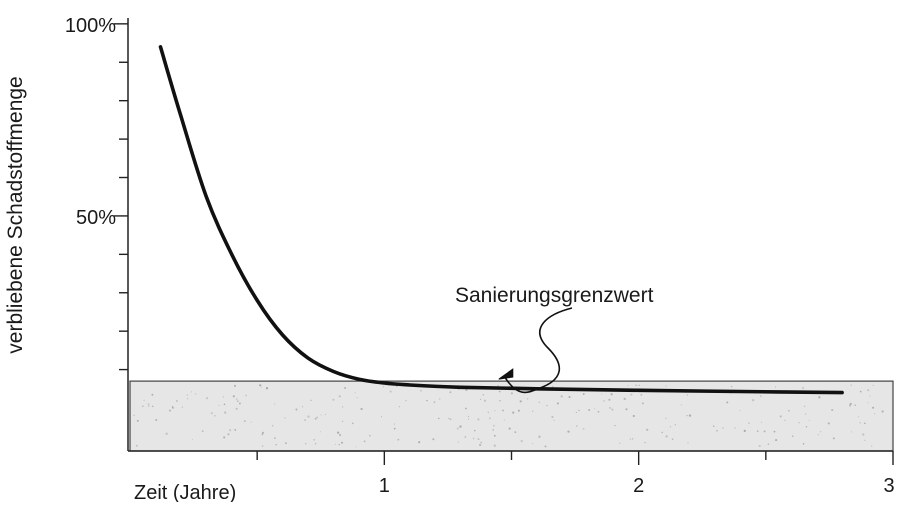  I want to click on x-tick-label: 2, so click(638, 486).